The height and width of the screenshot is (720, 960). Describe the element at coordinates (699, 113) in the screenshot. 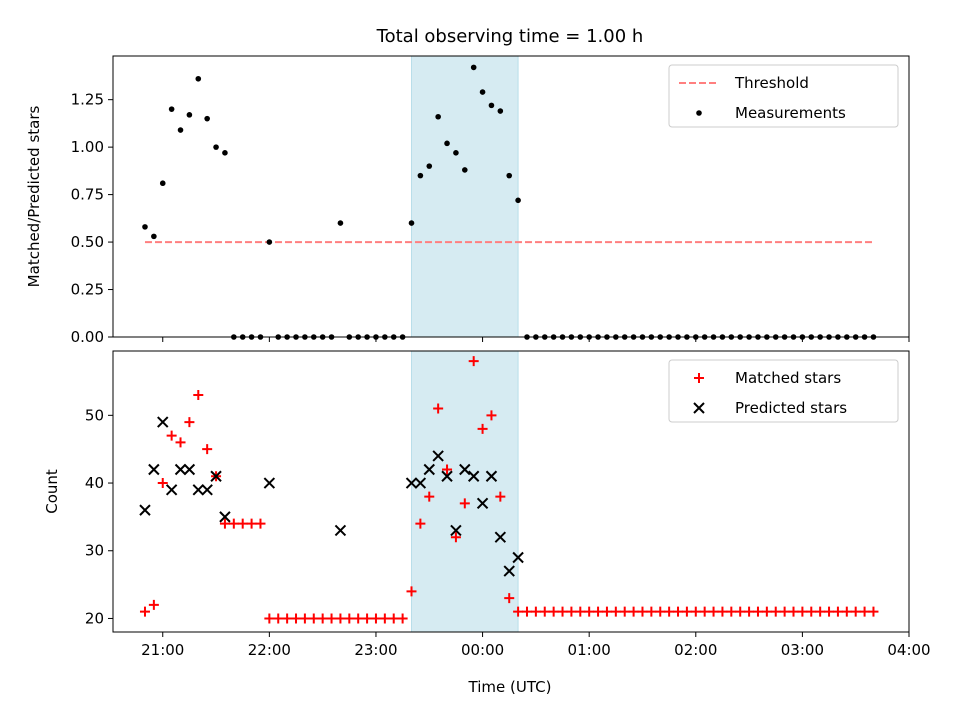

I see `legend-measurement-swatch` at that location.